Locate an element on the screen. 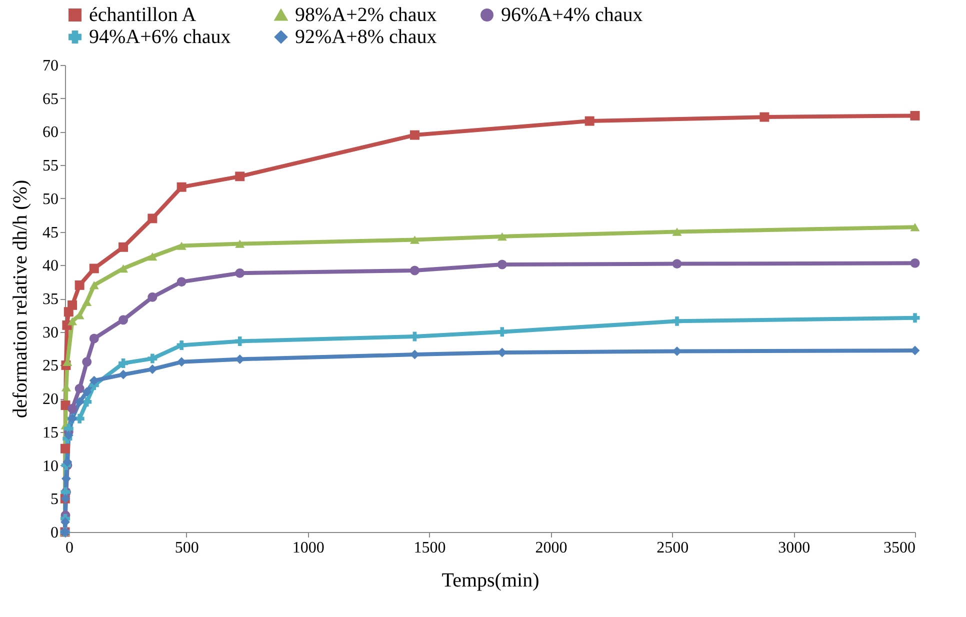 The width and height of the screenshot is (966, 617). x-tick-label: 500 is located at coordinates (186, 548).